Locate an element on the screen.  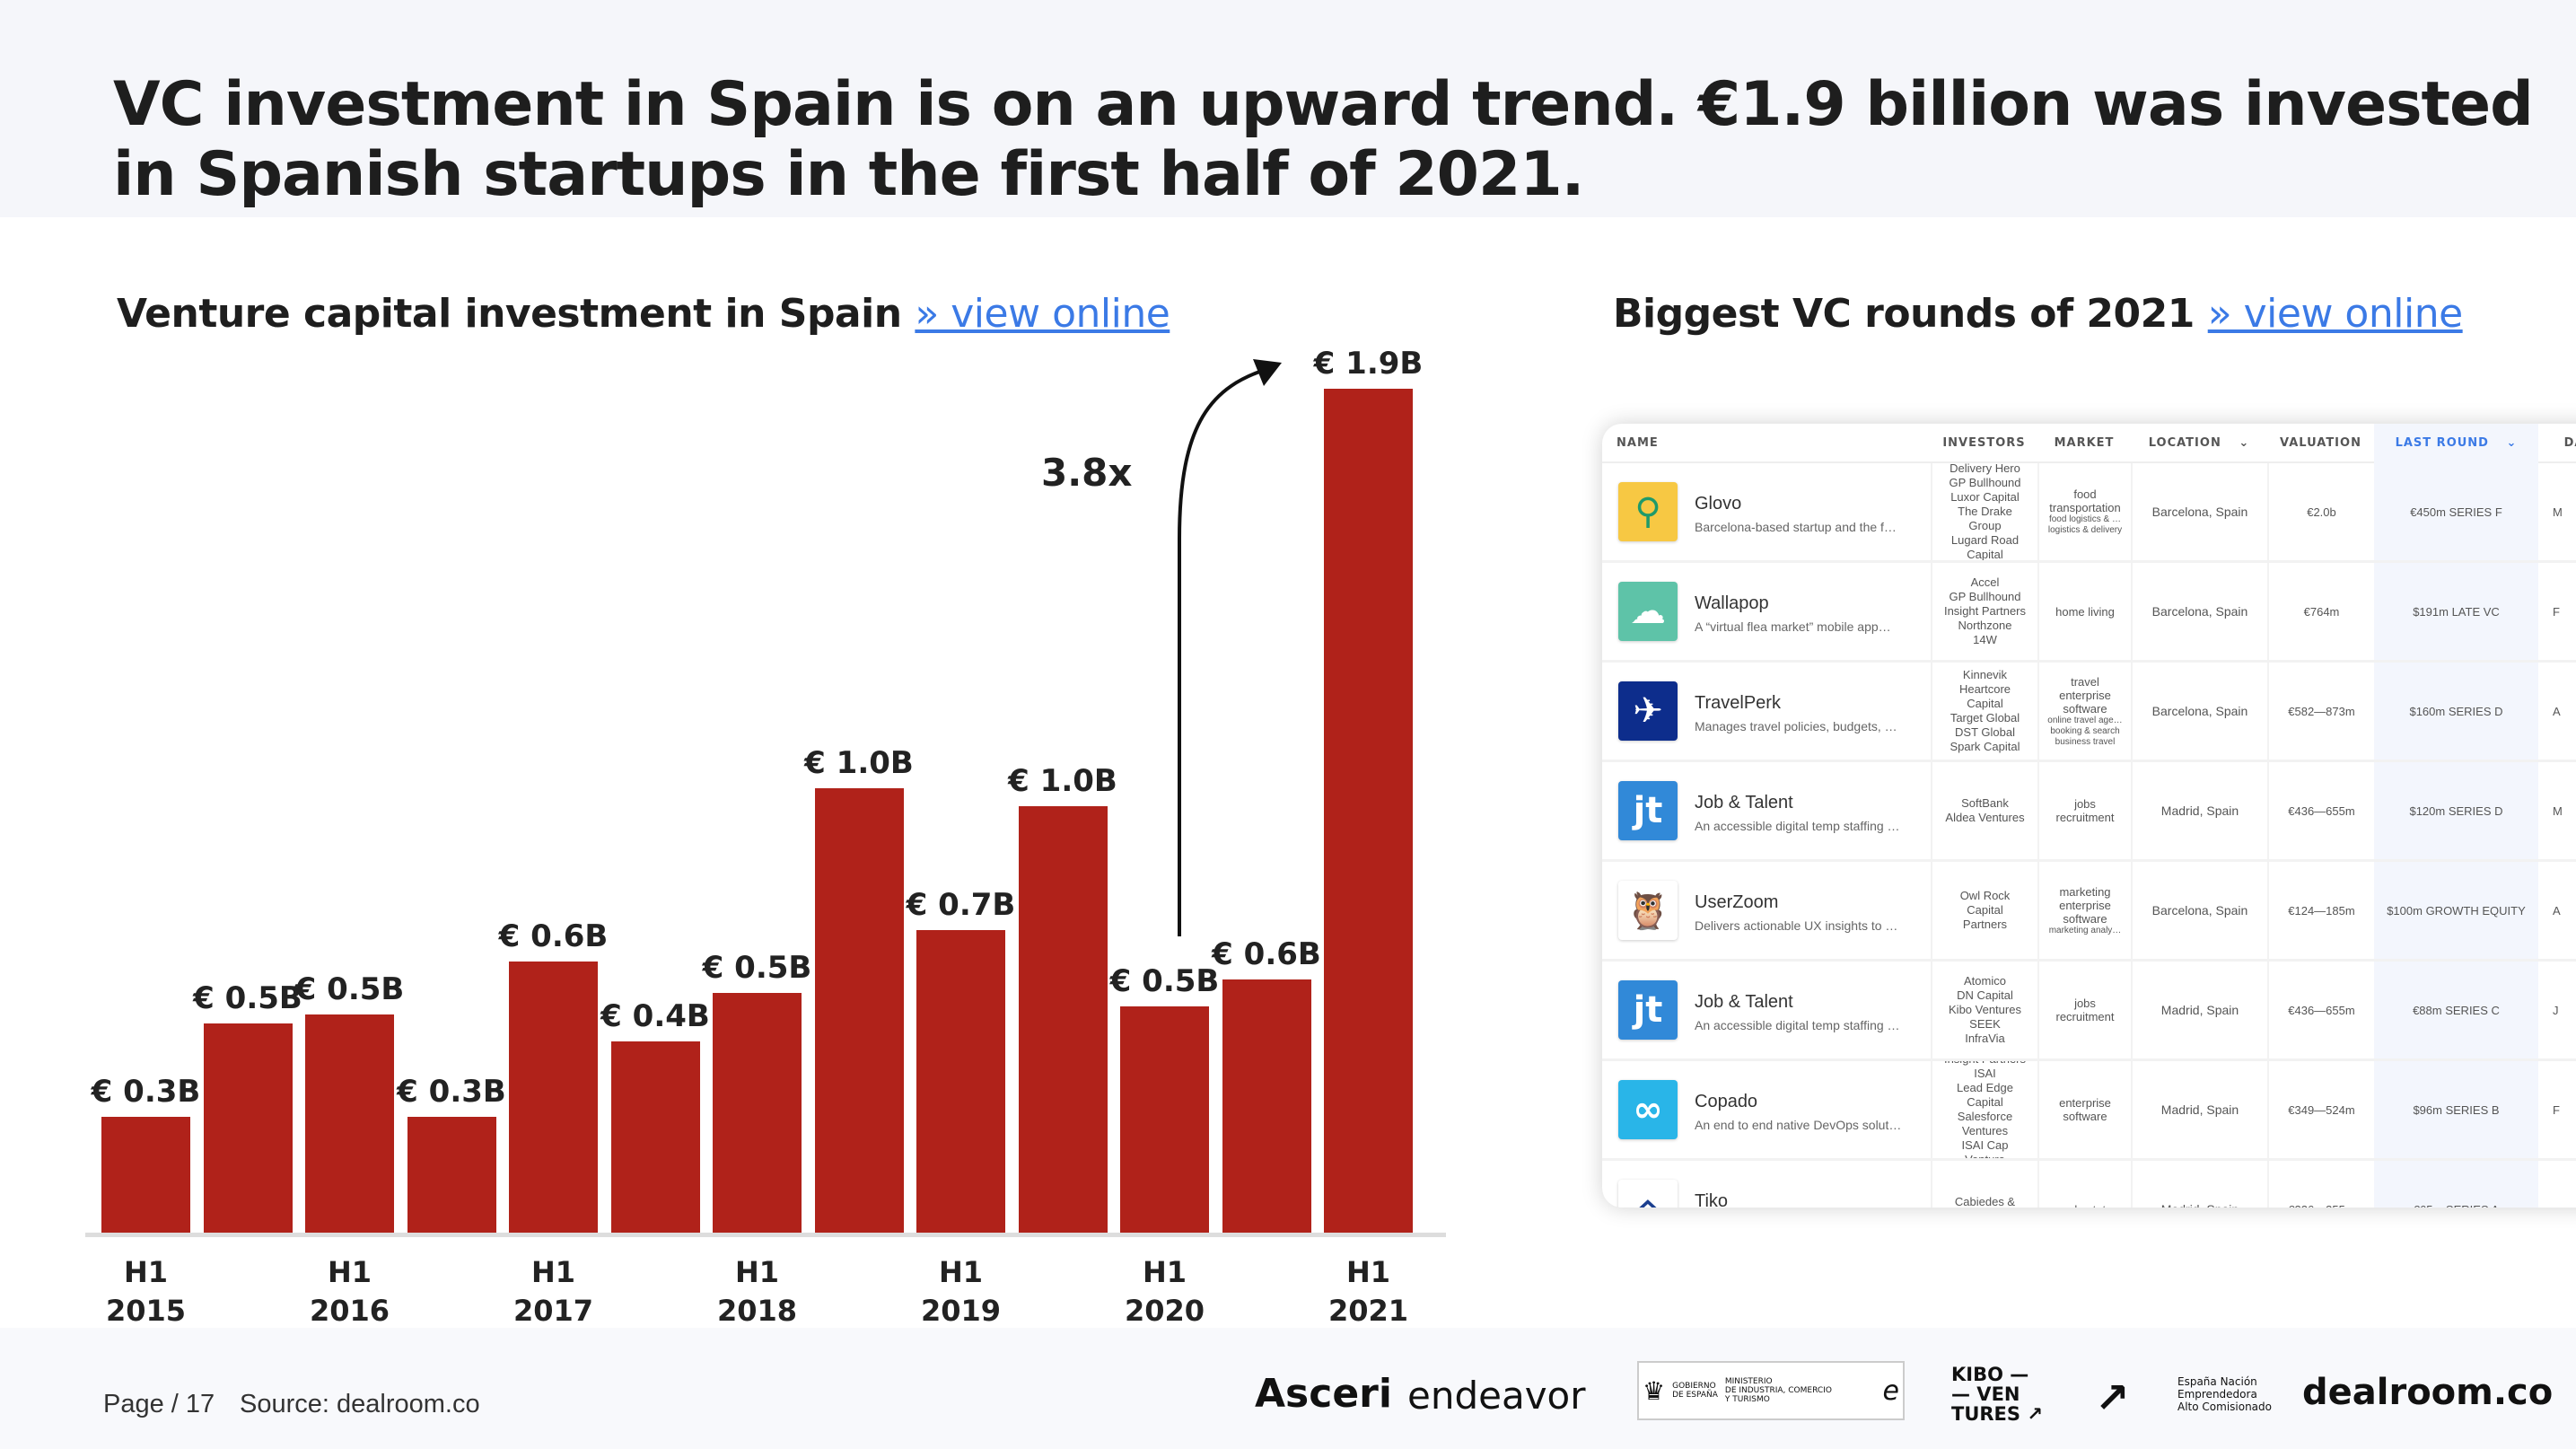
x-tick-label: H1 2015 is located at coordinates (146, 1291).